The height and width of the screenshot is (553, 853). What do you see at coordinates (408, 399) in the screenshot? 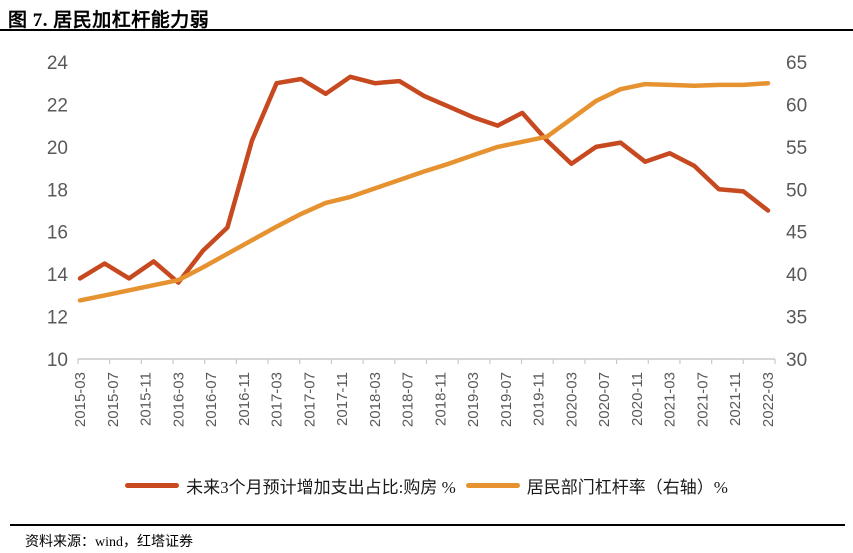
I see `svg-text: 2018-07` at bounding box center [408, 399].